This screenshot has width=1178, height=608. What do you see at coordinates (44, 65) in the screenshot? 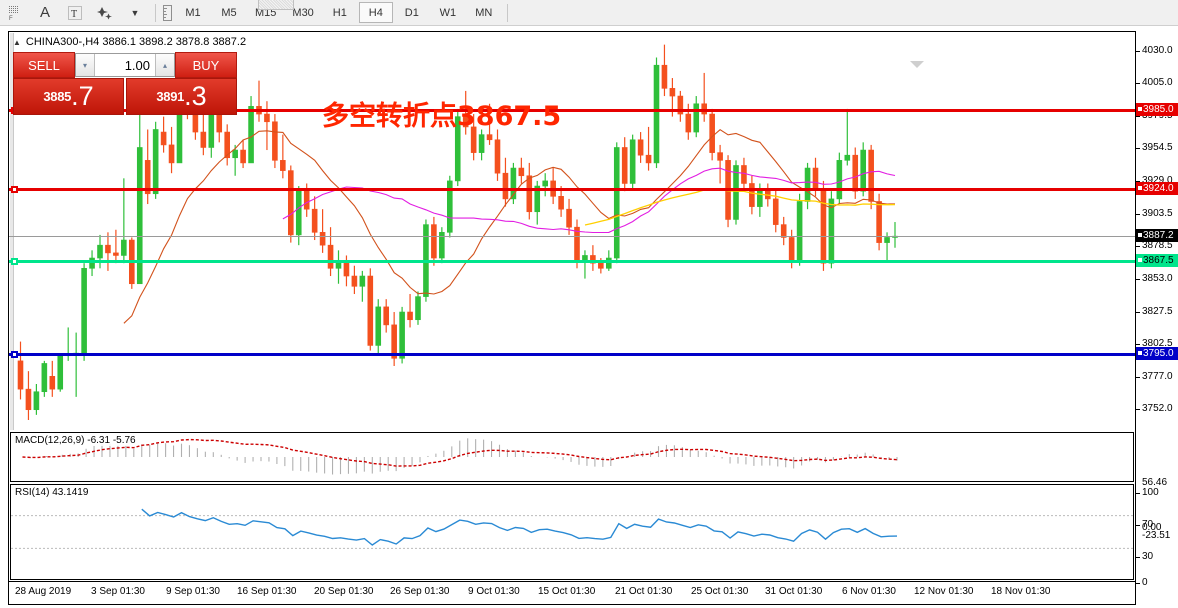
I see `sell-button: SELL` at bounding box center [44, 65].